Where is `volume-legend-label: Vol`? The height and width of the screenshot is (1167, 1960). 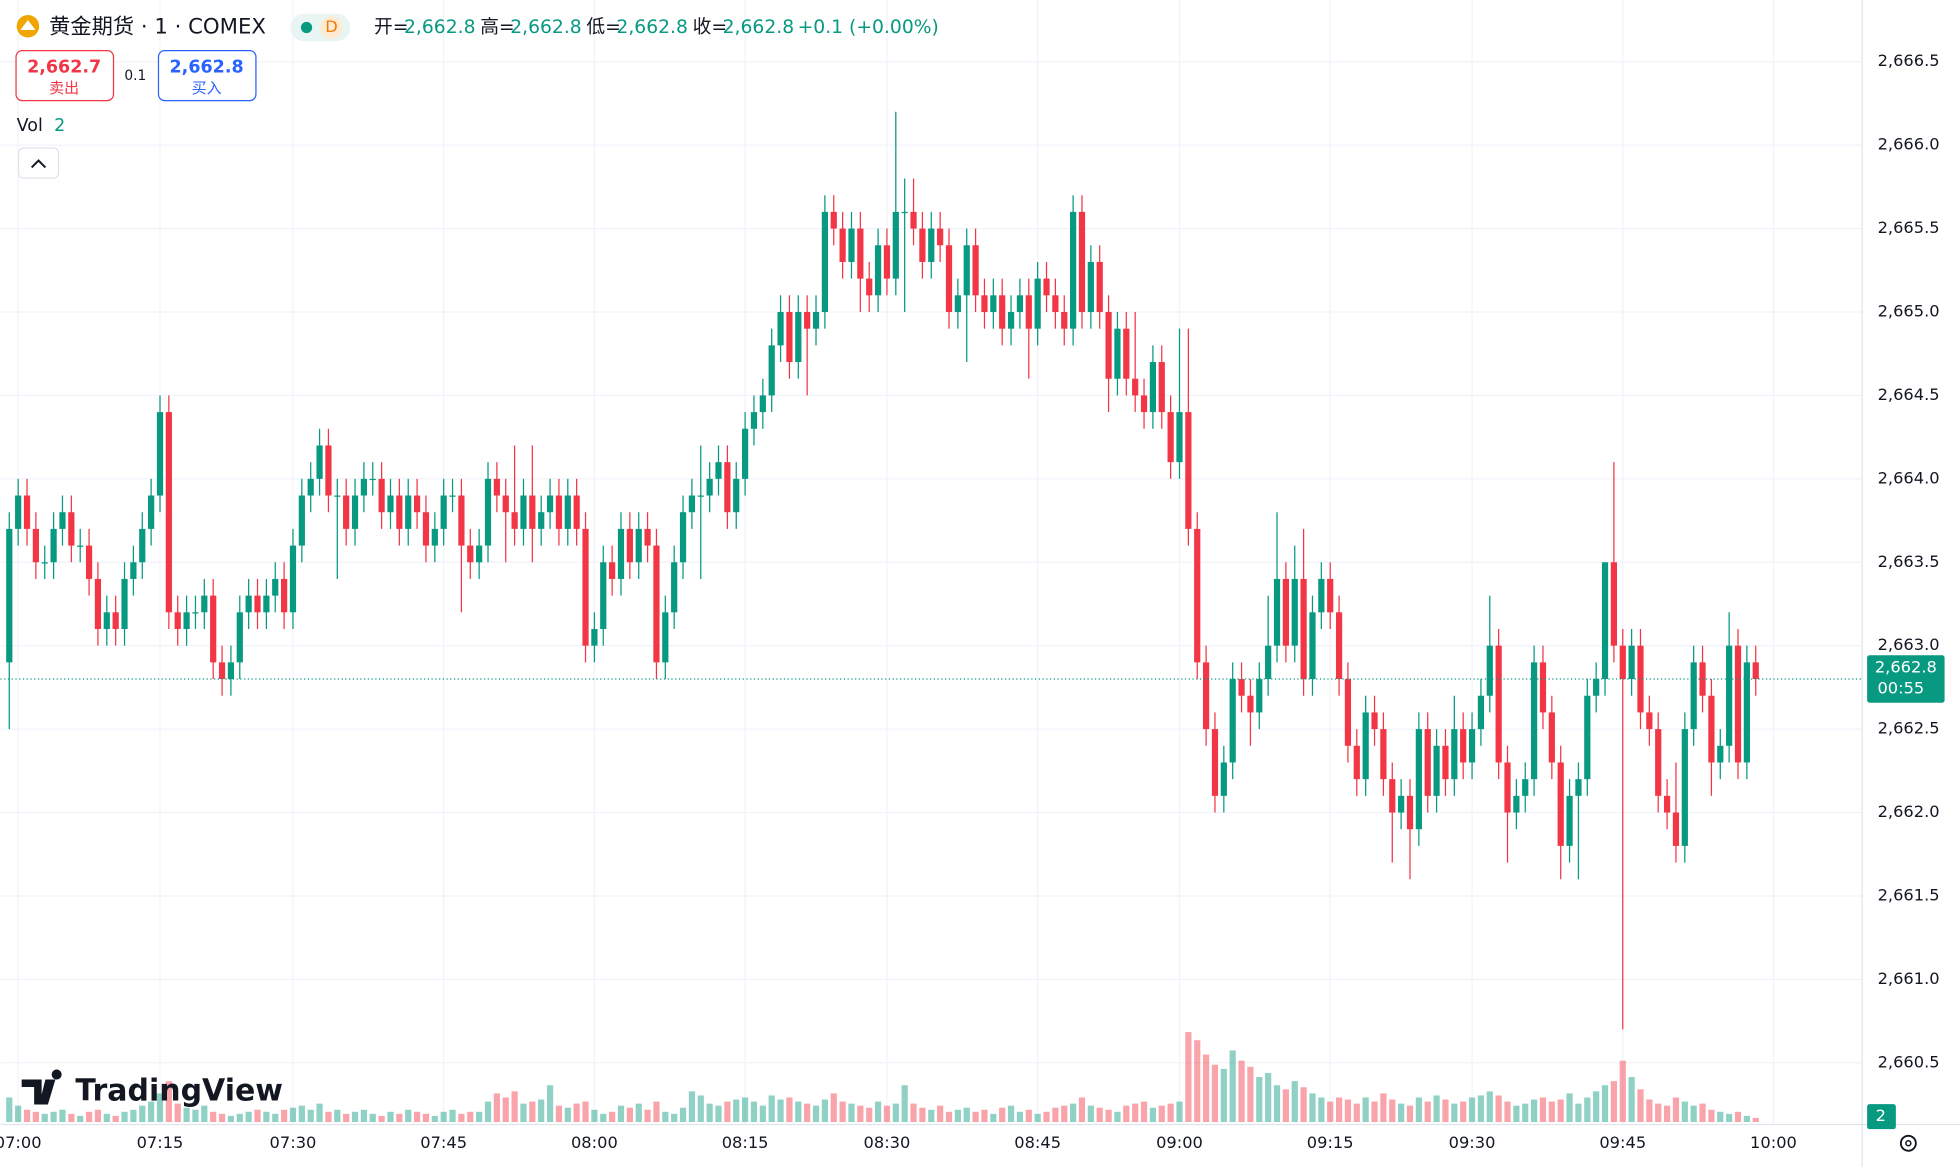 volume-legend-label: Vol is located at coordinates (30, 126).